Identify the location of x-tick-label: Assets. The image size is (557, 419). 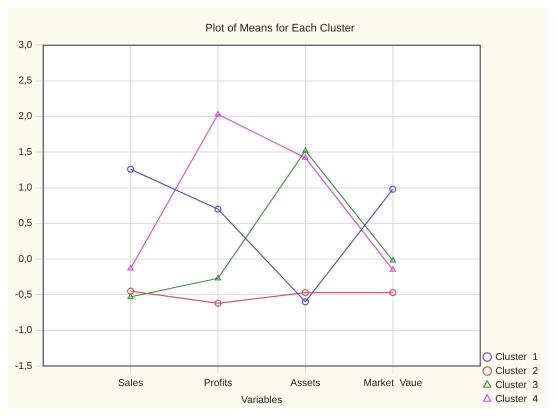
(305, 383).